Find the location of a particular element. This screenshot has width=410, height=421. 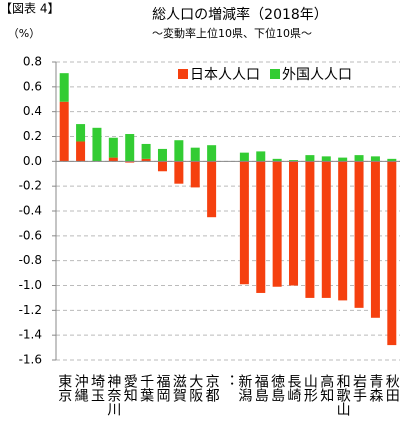

x-tick-label: 福岡 is located at coordinates (162, 388).